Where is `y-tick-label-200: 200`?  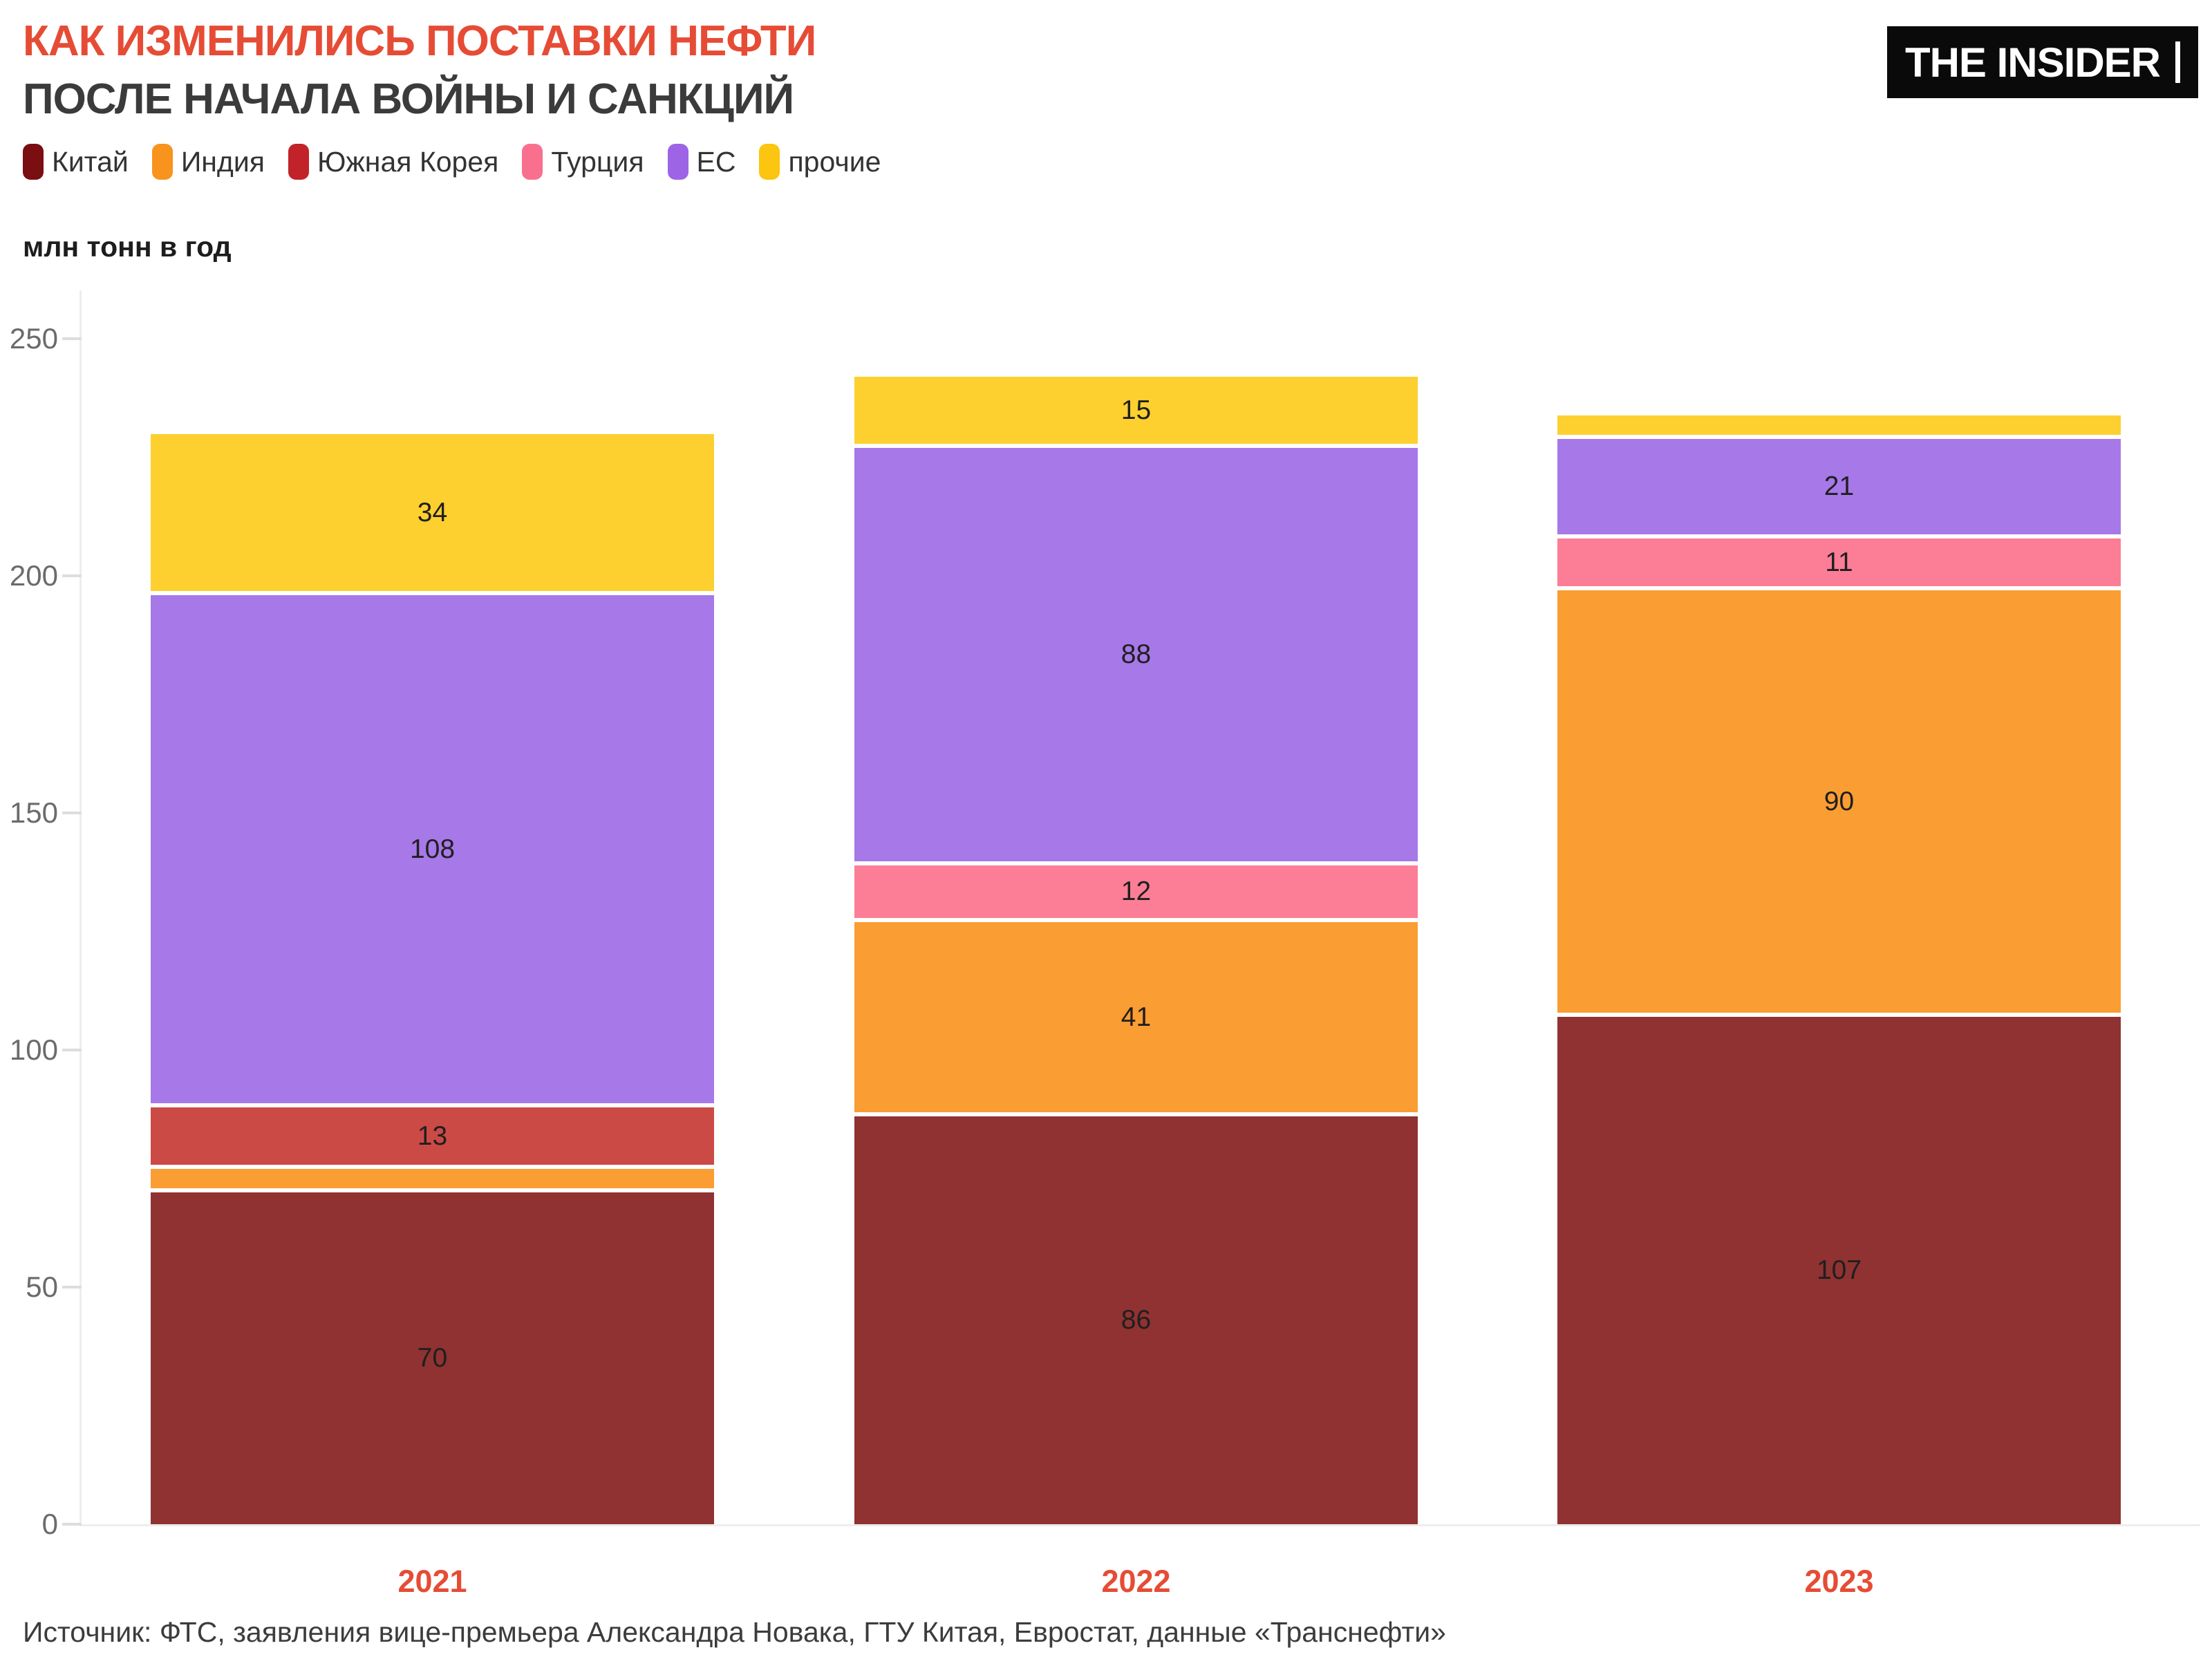 y-tick-label-200: 200 is located at coordinates (34, 575).